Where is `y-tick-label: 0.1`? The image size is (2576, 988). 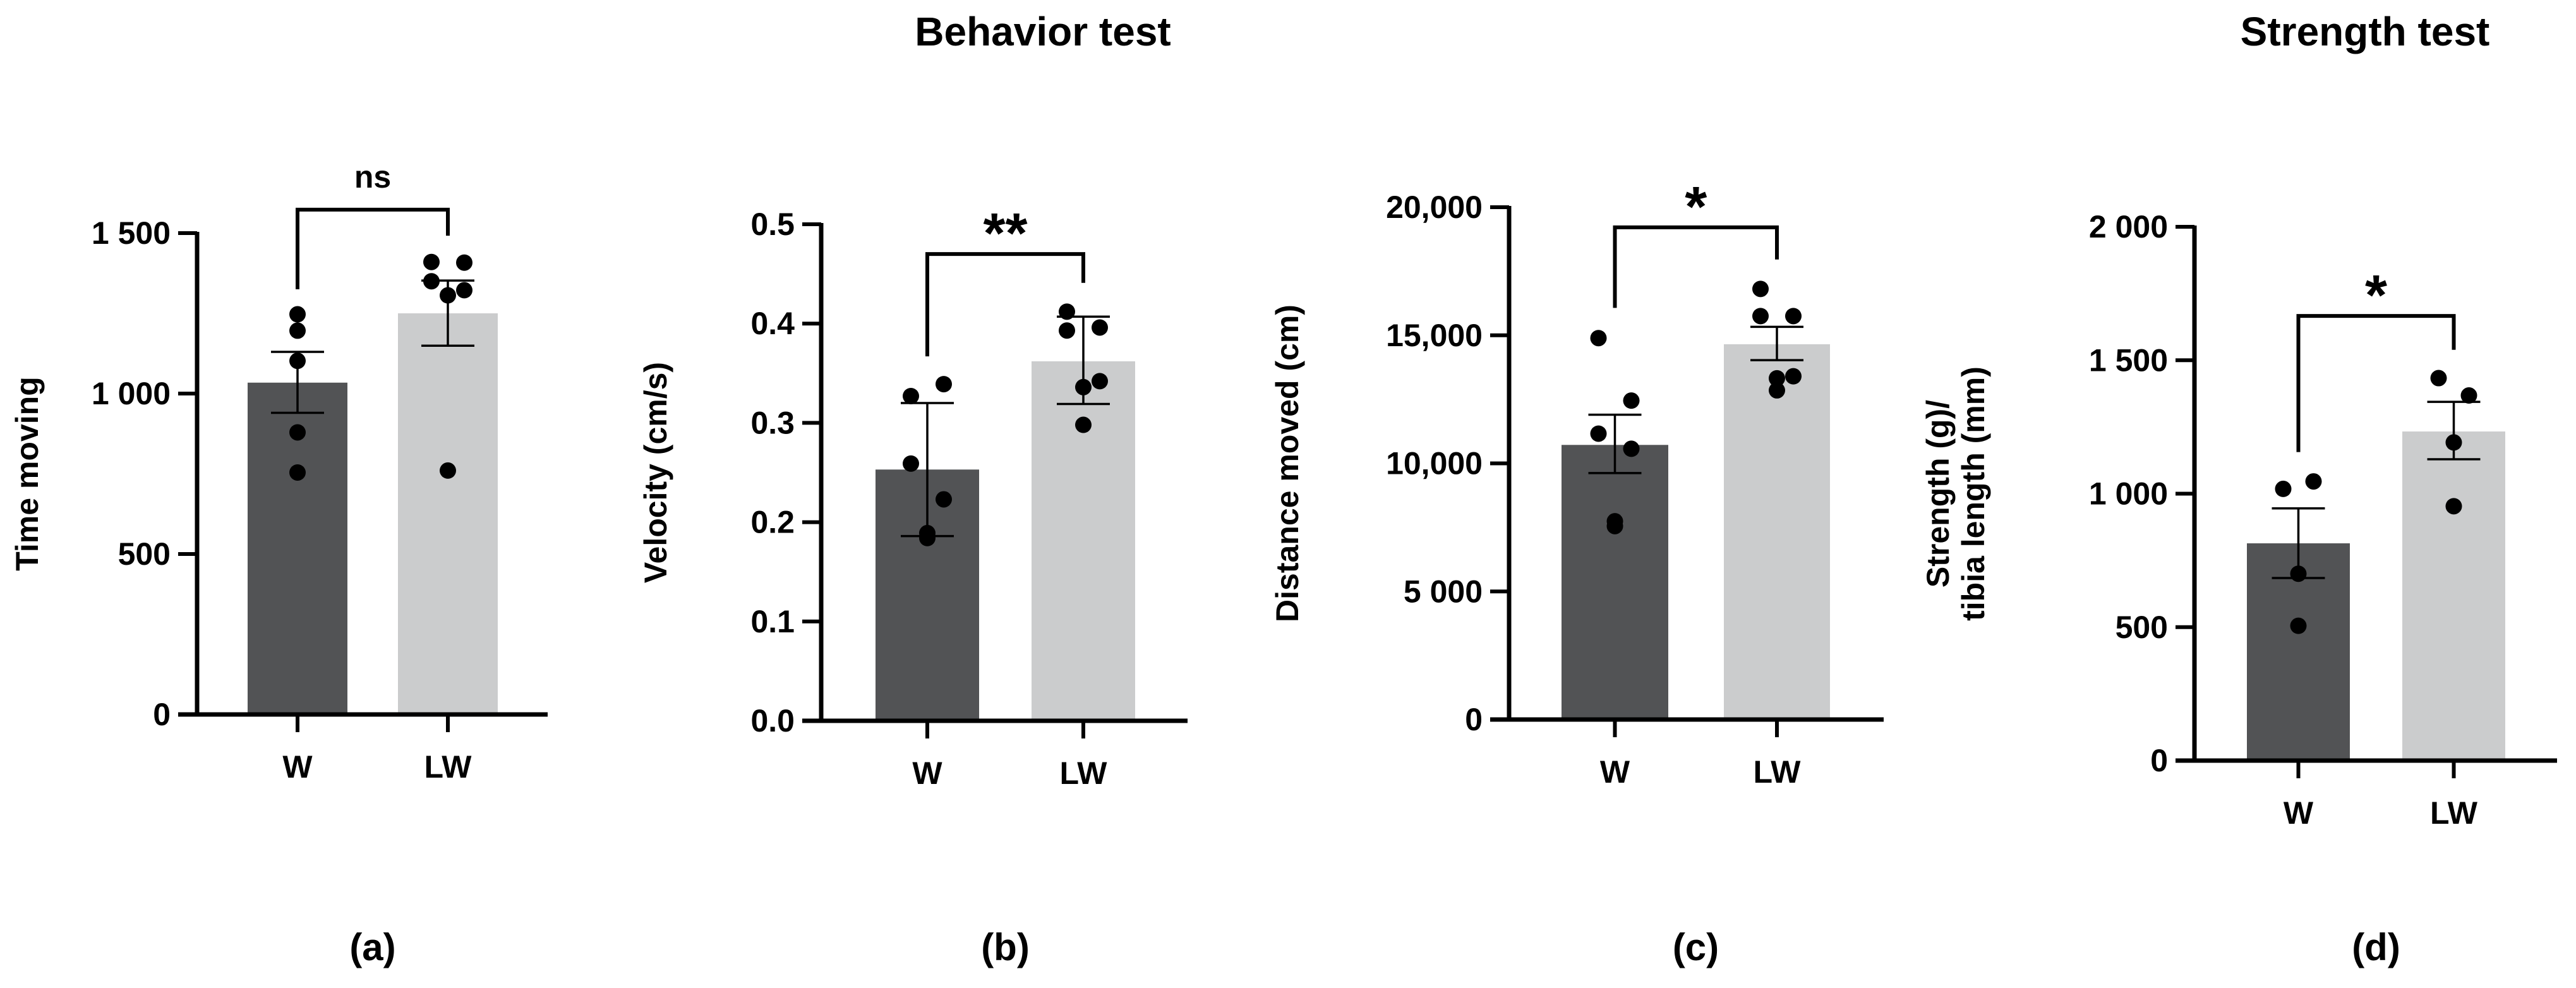
y-tick-label: 0.1 is located at coordinates (772, 621).